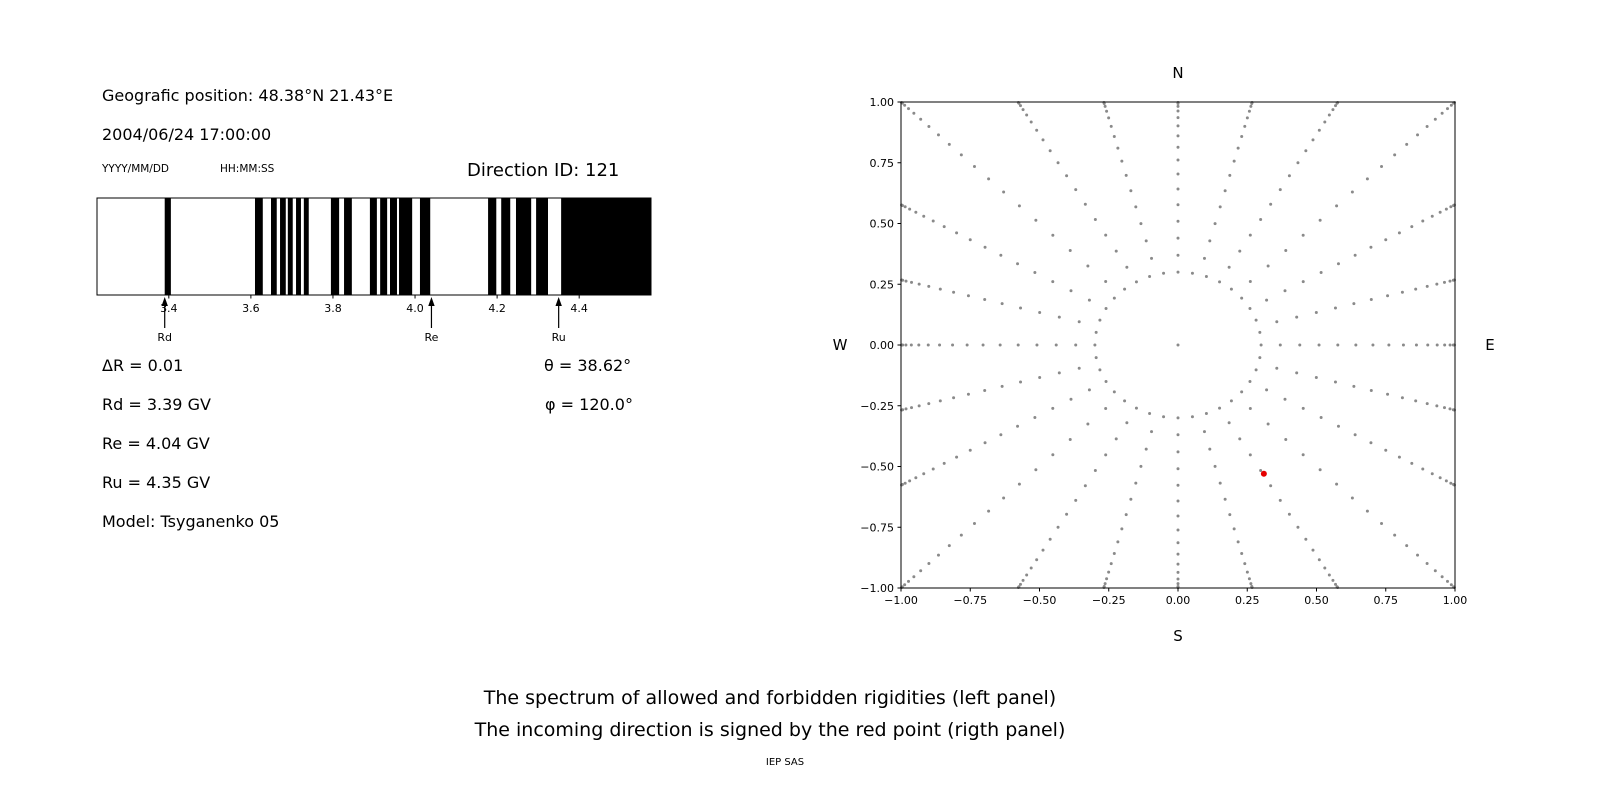 The image size is (1600, 800). Describe the element at coordinates (785, 762) in the screenshot. I see `credit-label: IEP SAS` at that location.